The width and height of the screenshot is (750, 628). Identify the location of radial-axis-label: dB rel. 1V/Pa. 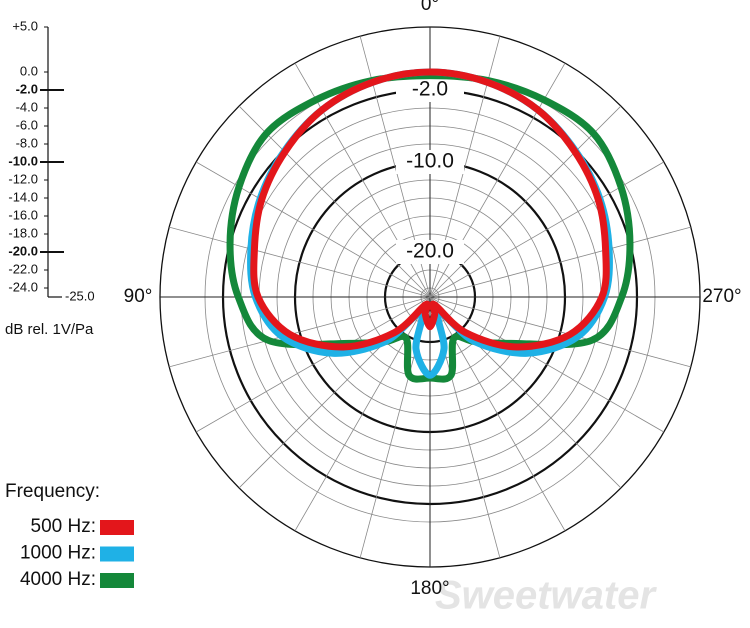
(49, 329).